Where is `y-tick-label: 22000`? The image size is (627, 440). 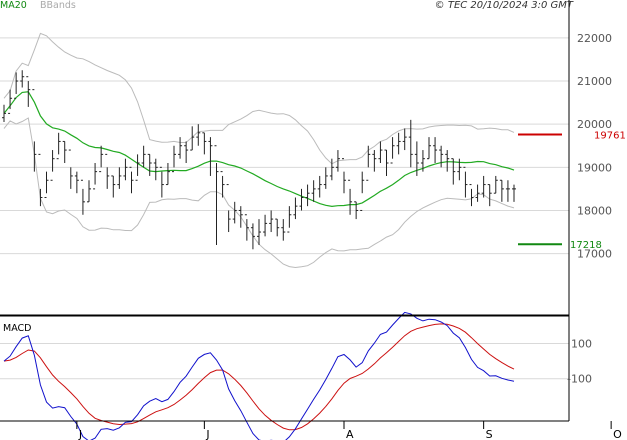 y-tick-label: 22000 is located at coordinates (594, 38).